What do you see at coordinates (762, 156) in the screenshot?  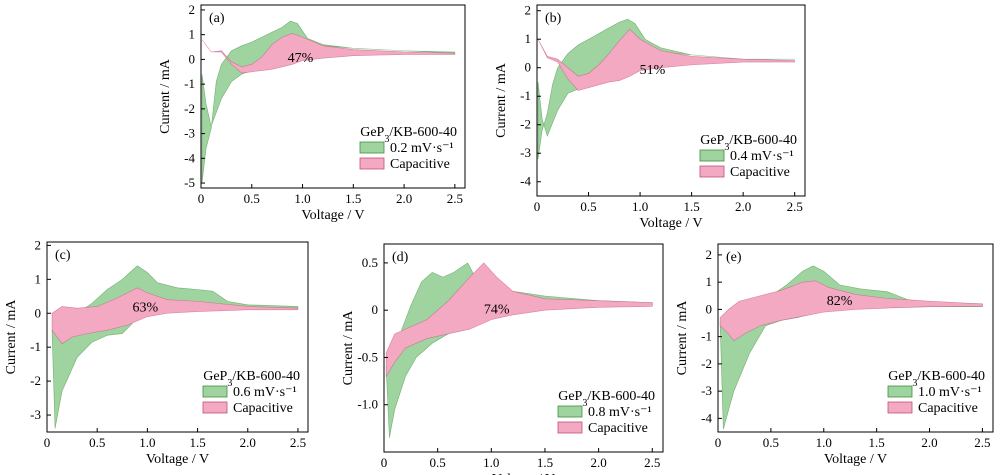 I see `legend-label-rate: 0.4 mV·s⁻¹` at bounding box center [762, 156].